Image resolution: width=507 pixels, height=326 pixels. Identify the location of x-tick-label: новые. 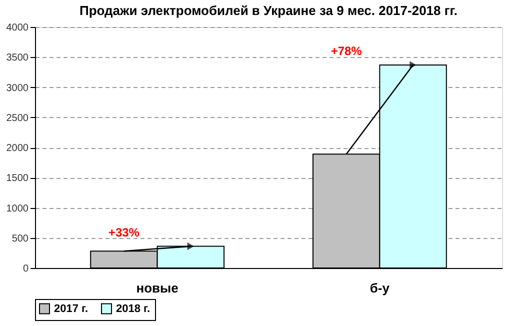
(157, 288).